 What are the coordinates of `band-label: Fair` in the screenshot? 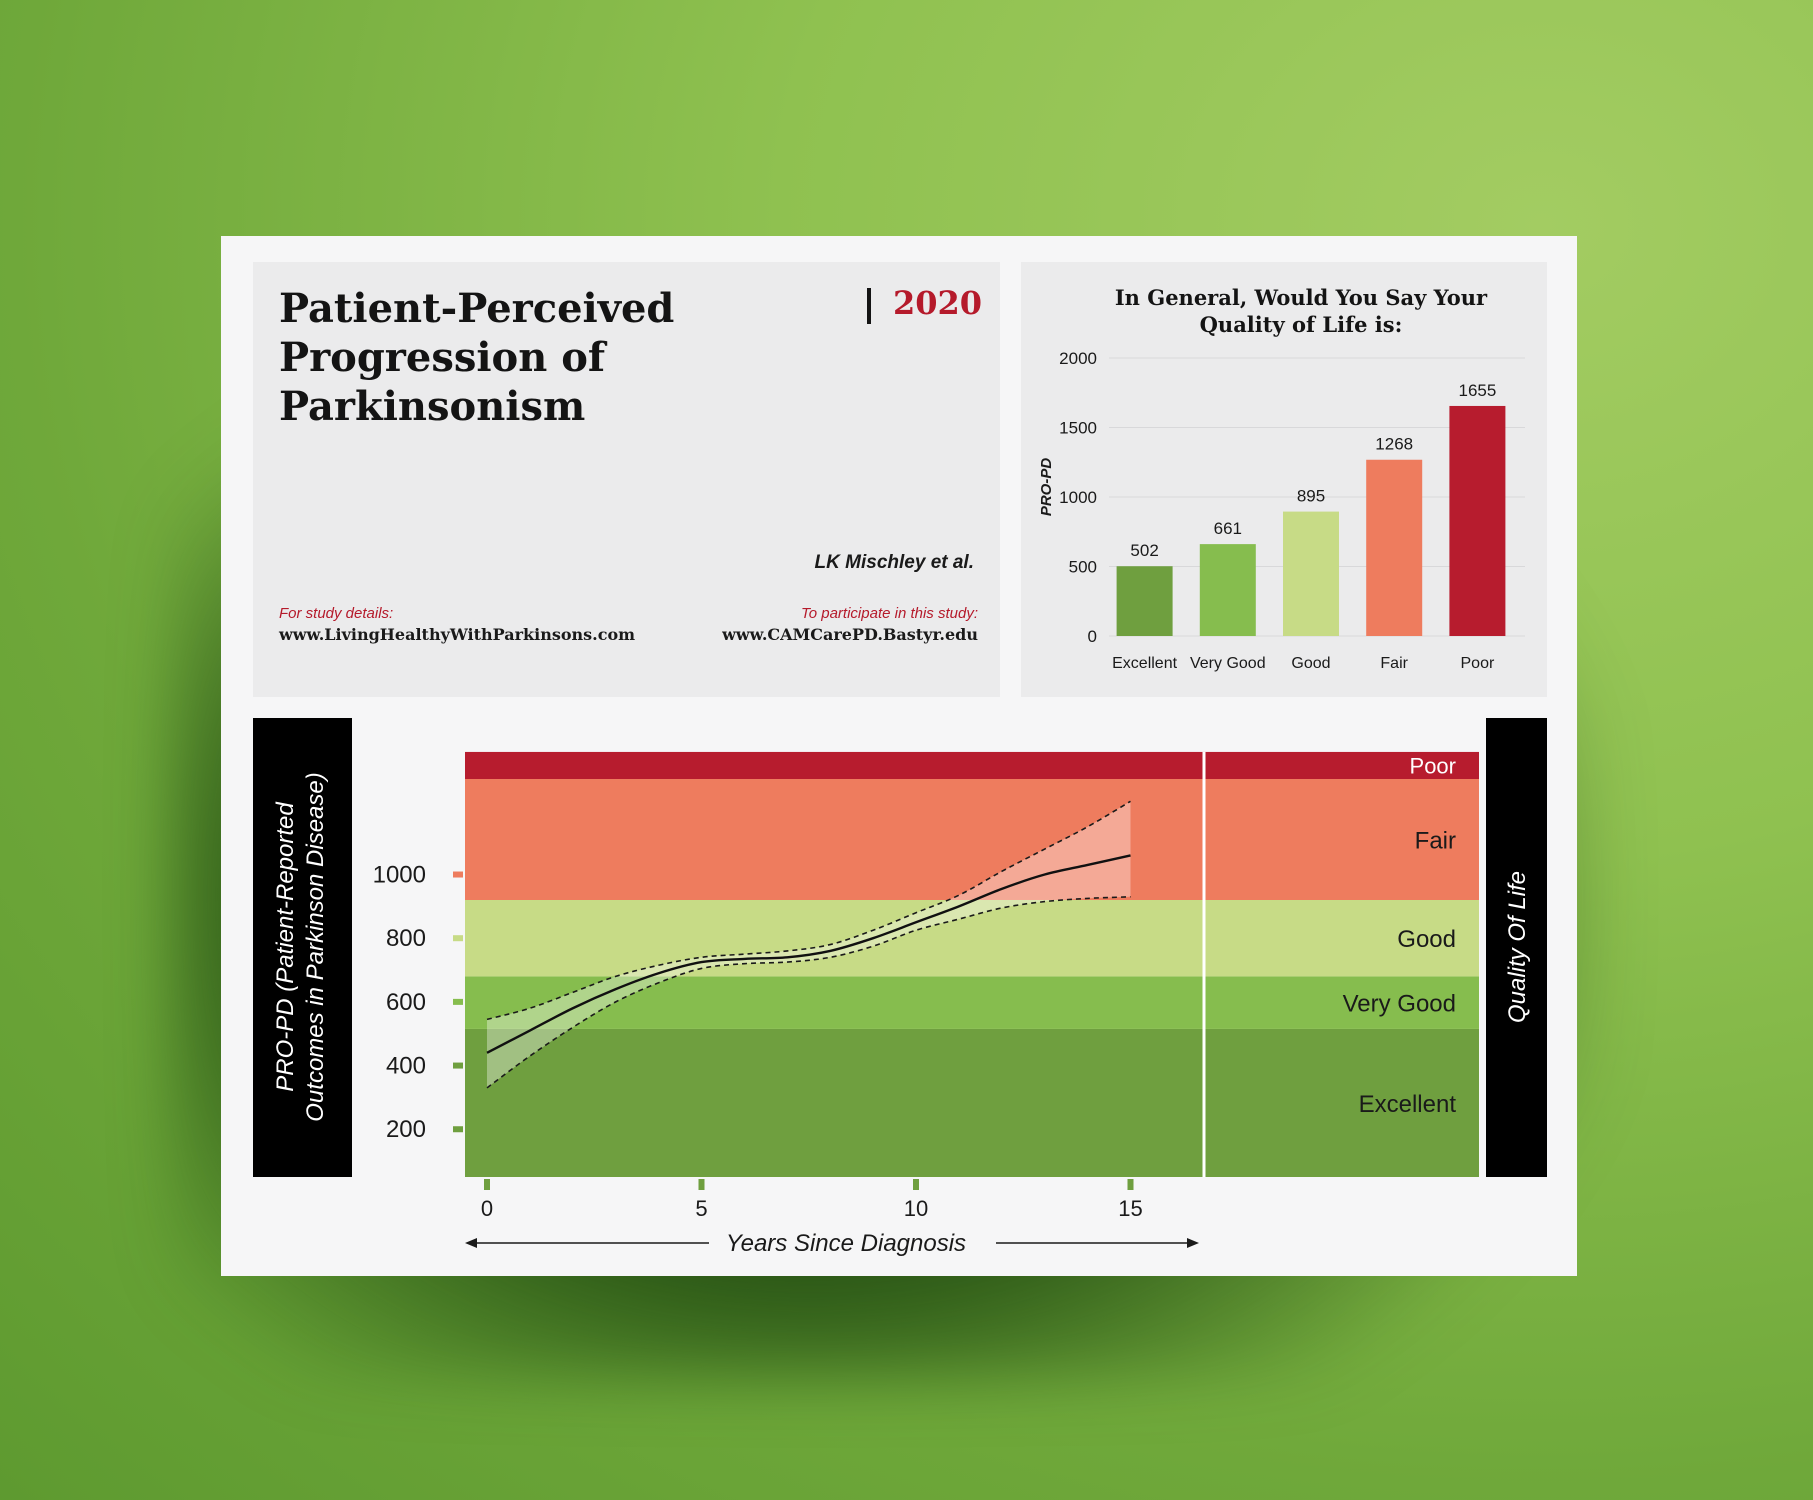 It's located at (1435, 840).